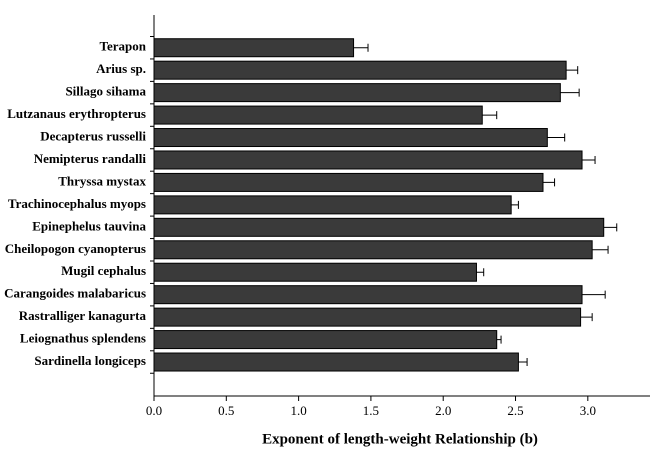 The height and width of the screenshot is (464, 667). I want to click on y-tick-label: Epinephelus tauvina, so click(89, 225).